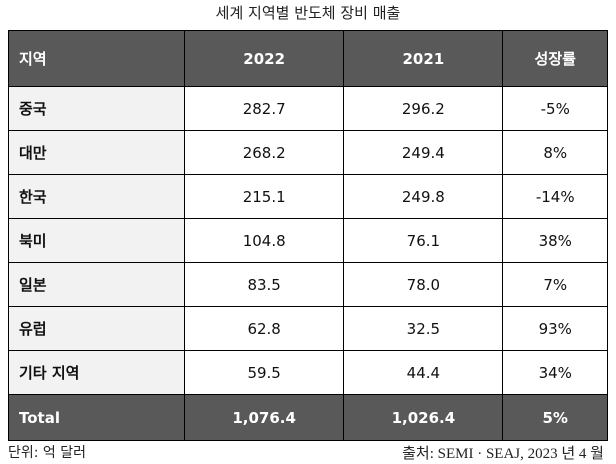 This screenshot has width=616, height=464. I want to click on region-cell: 북미, so click(96, 240).